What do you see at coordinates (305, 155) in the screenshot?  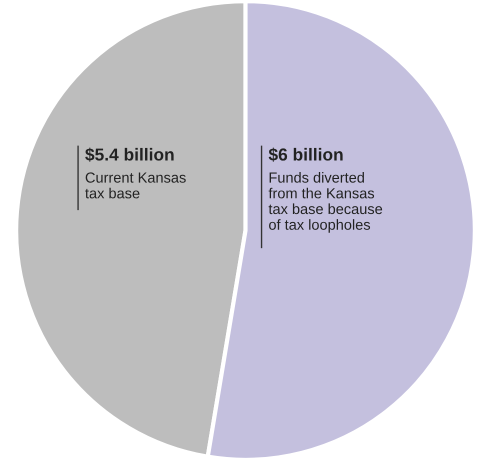 I see `data-label: $6 billion` at bounding box center [305, 155].